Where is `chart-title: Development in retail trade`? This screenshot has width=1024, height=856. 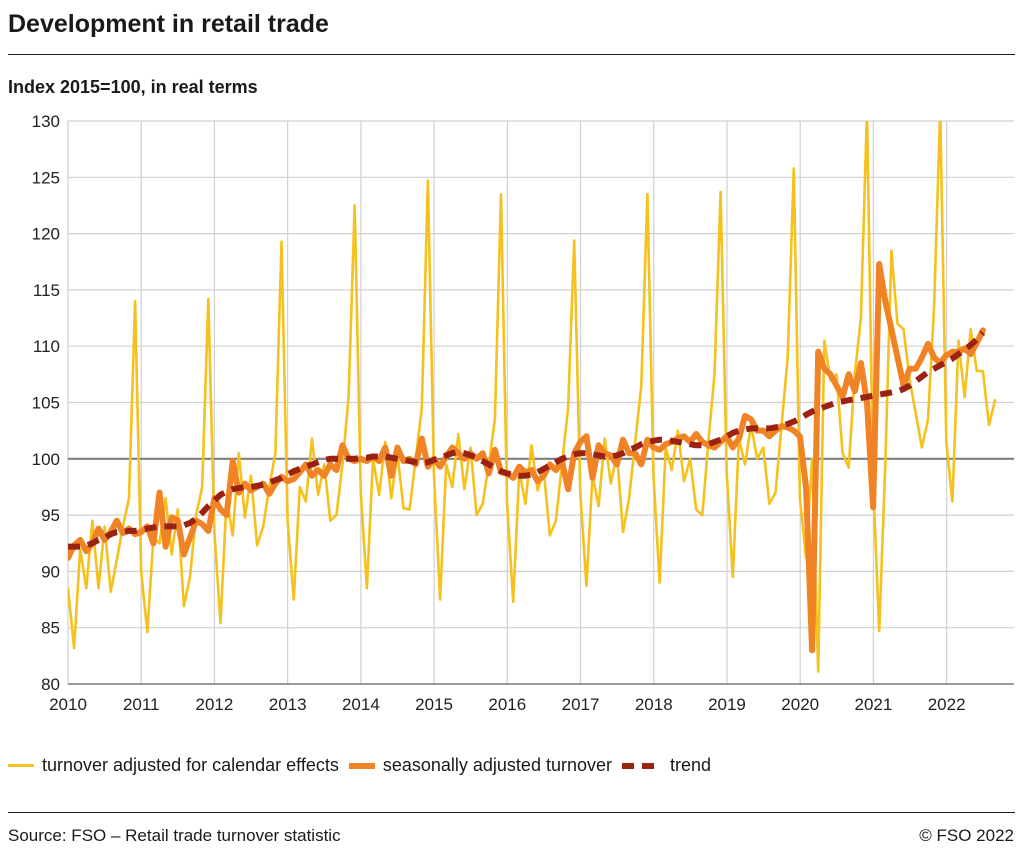
chart-title: Development in retail trade is located at coordinates (168, 24).